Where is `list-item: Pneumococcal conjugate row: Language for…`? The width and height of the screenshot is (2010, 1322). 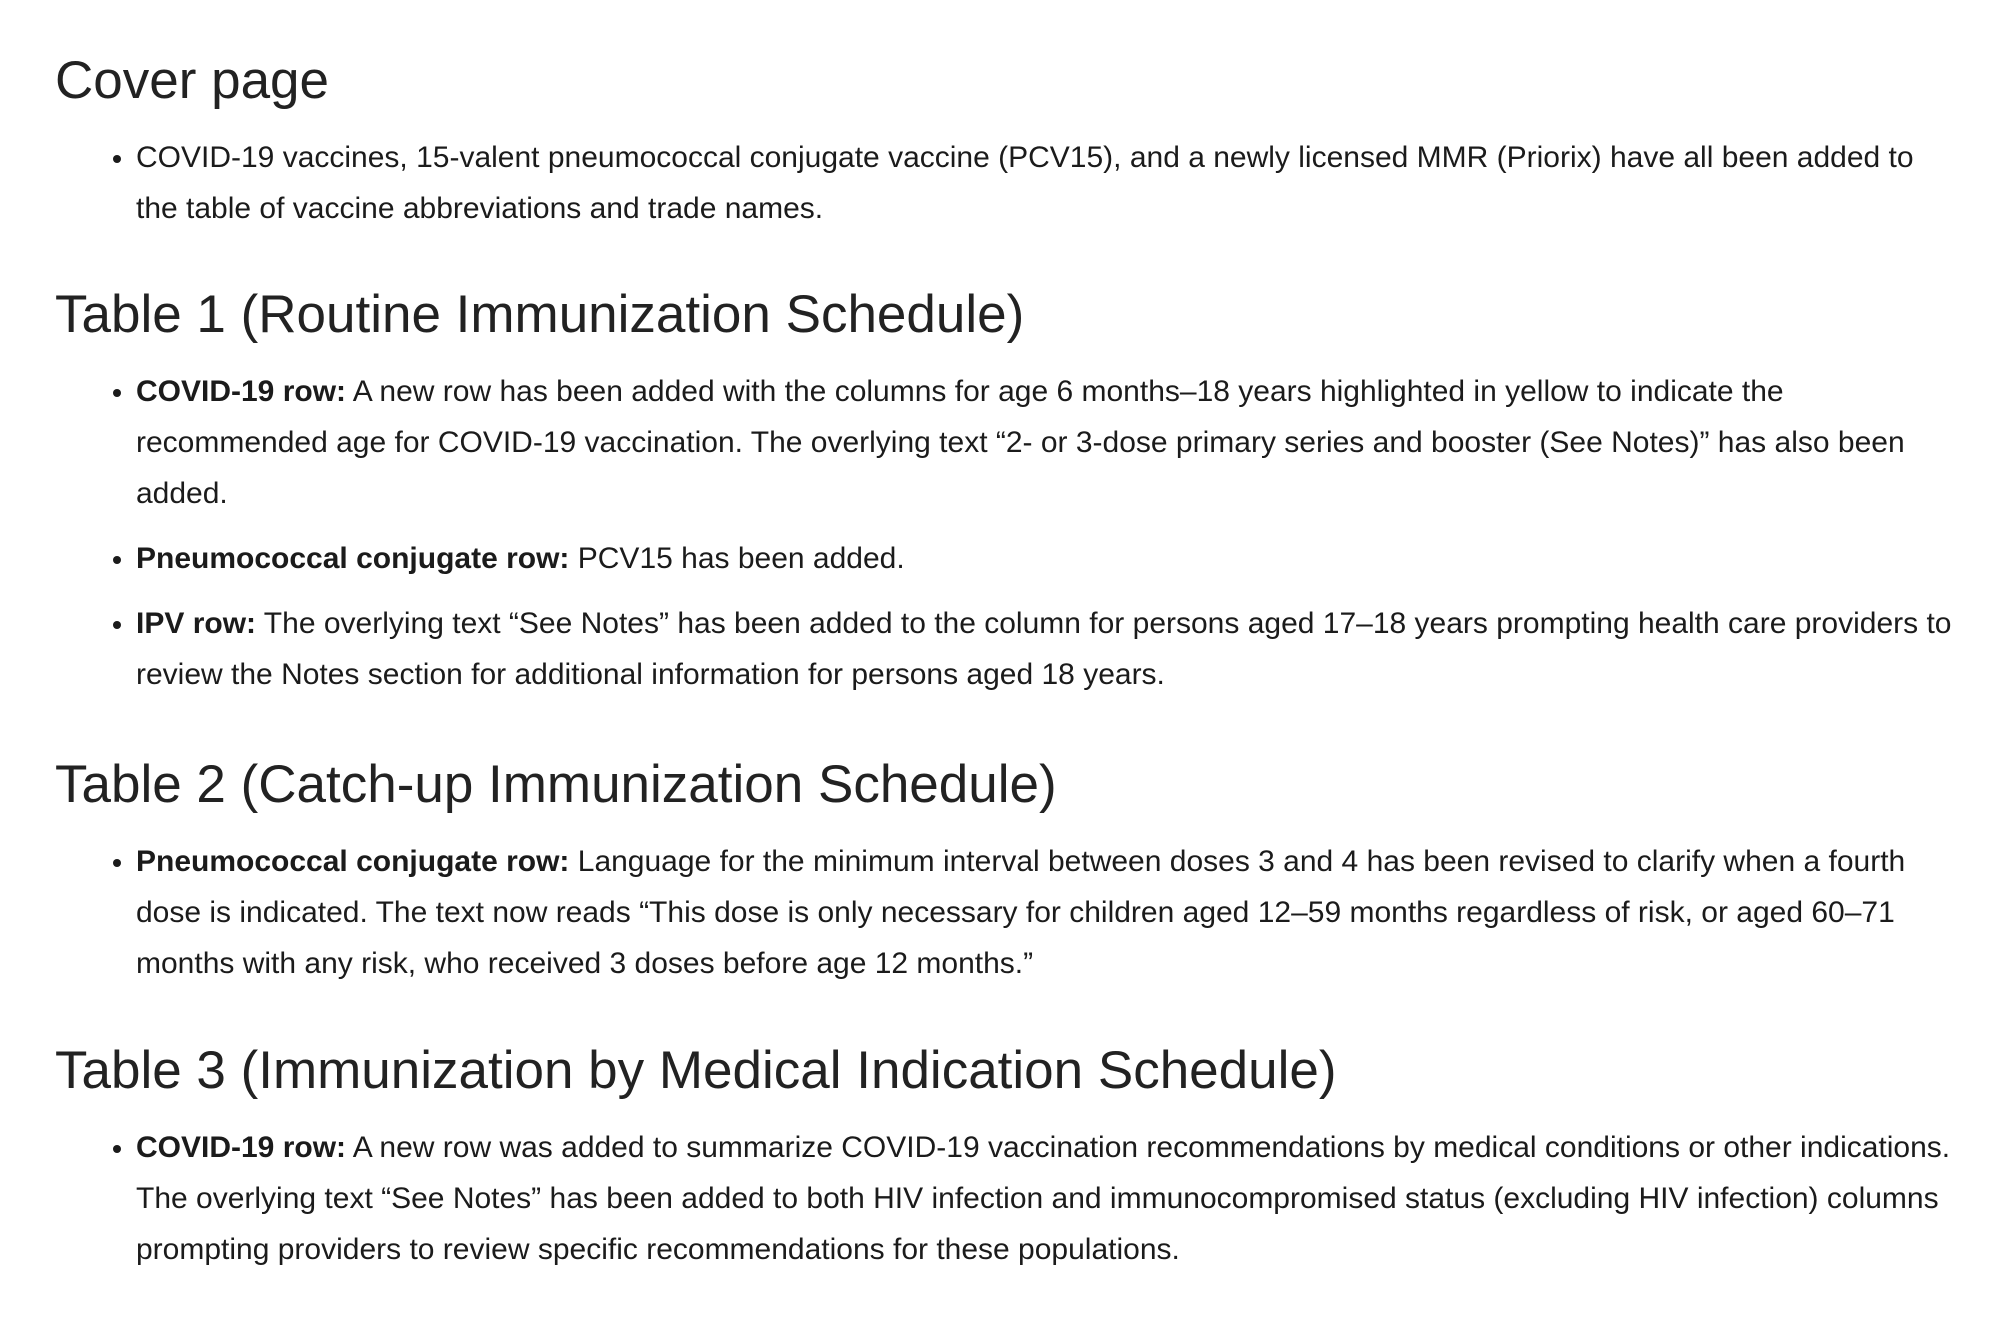 list-item: Pneumococcal conjugate row: Language for… is located at coordinates (1045, 912).